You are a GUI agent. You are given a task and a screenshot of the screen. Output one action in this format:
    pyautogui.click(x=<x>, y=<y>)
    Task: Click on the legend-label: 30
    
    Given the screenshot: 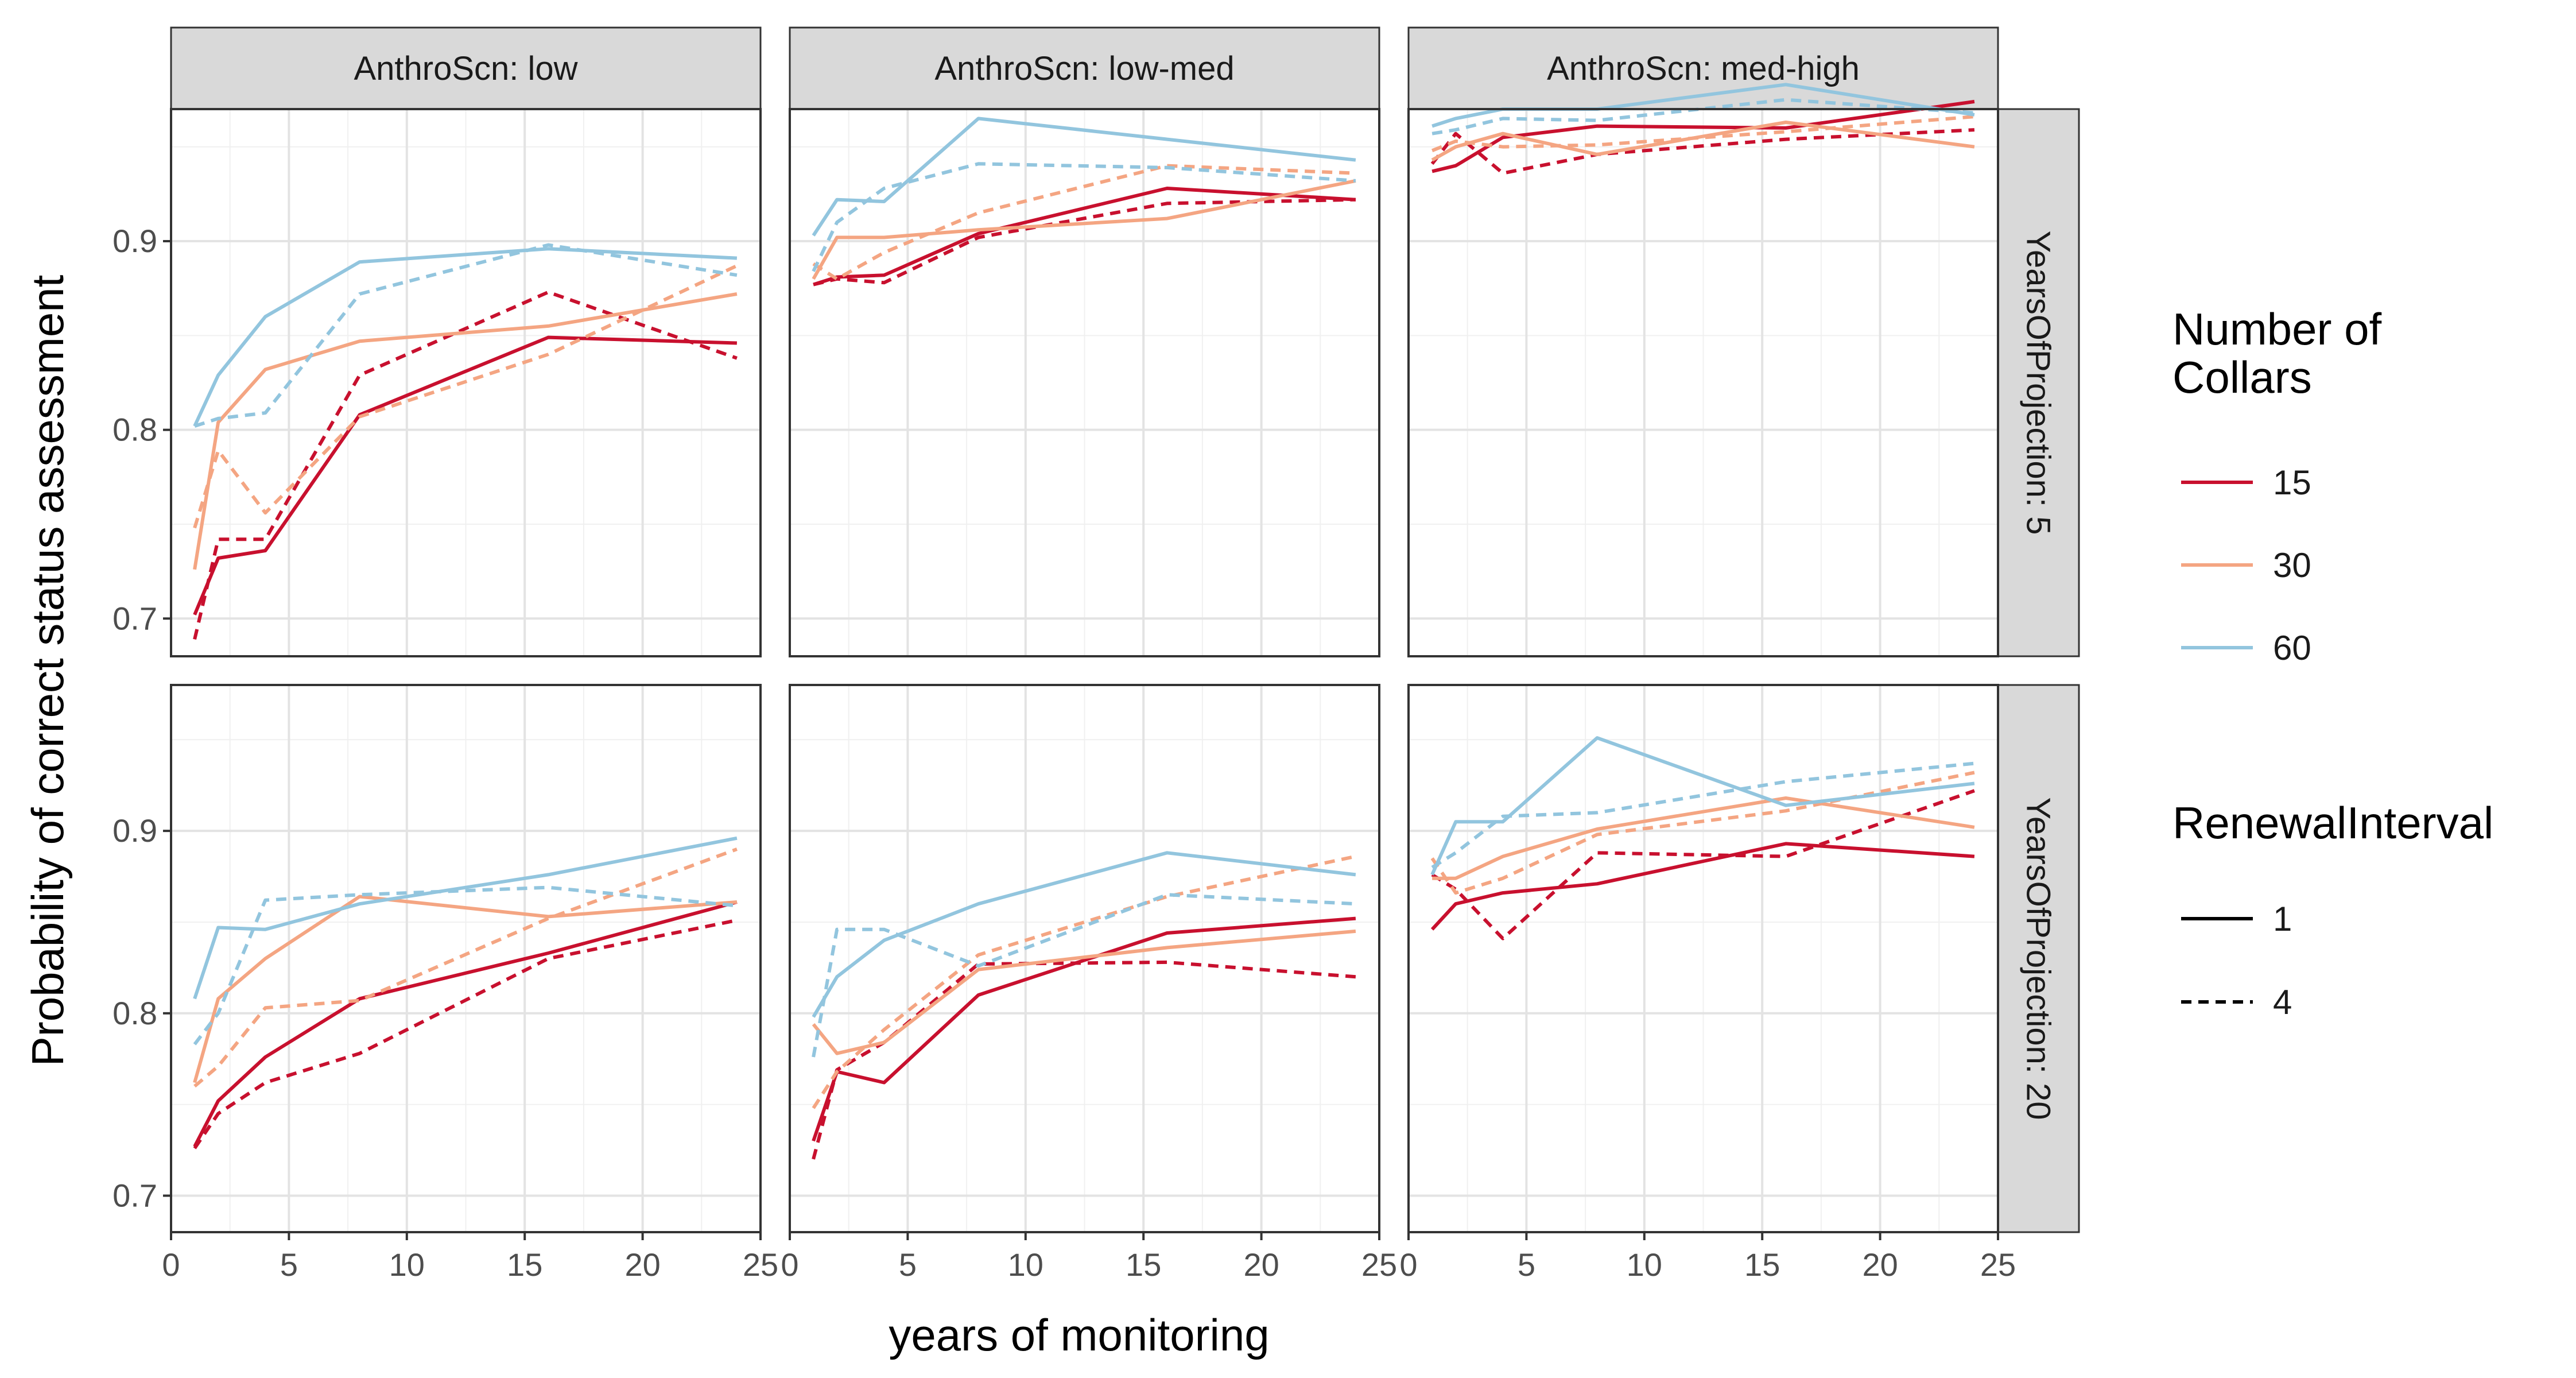 What is the action you would take?
    pyautogui.click(x=2292, y=565)
    